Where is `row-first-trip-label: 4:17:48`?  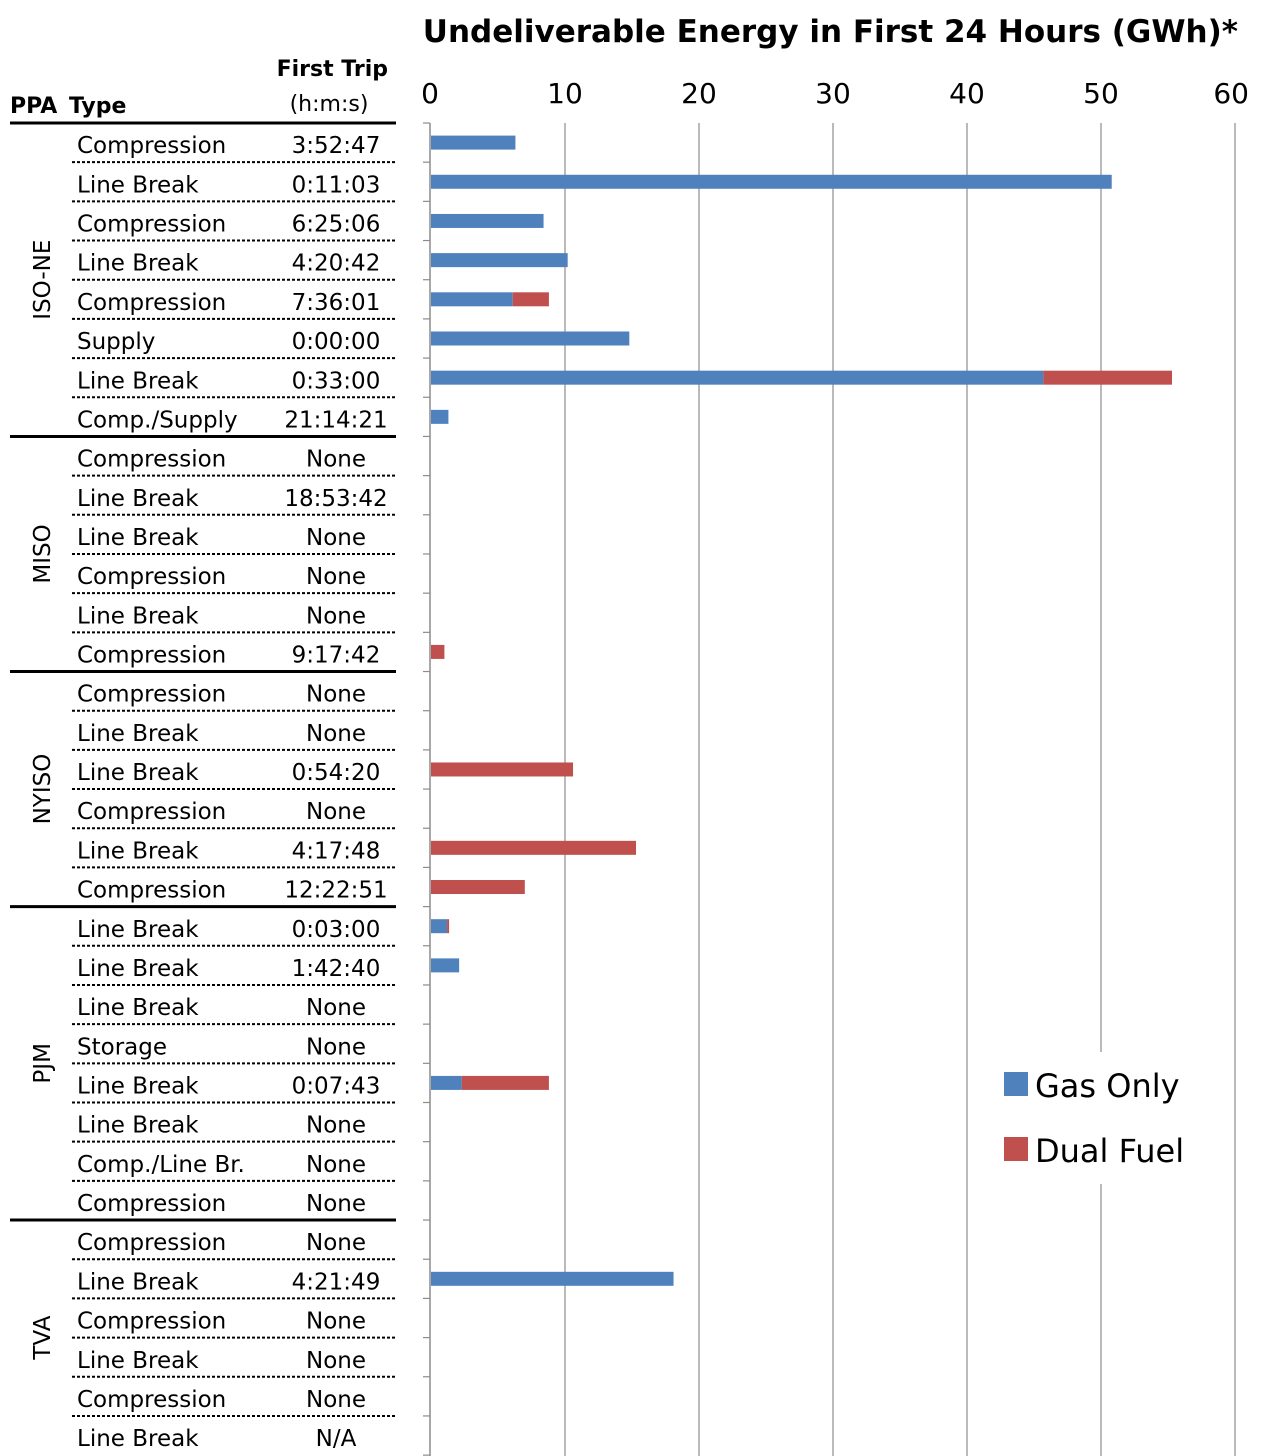
row-first-trip-label: 4:17:48 is located at coordinates (336, 851).